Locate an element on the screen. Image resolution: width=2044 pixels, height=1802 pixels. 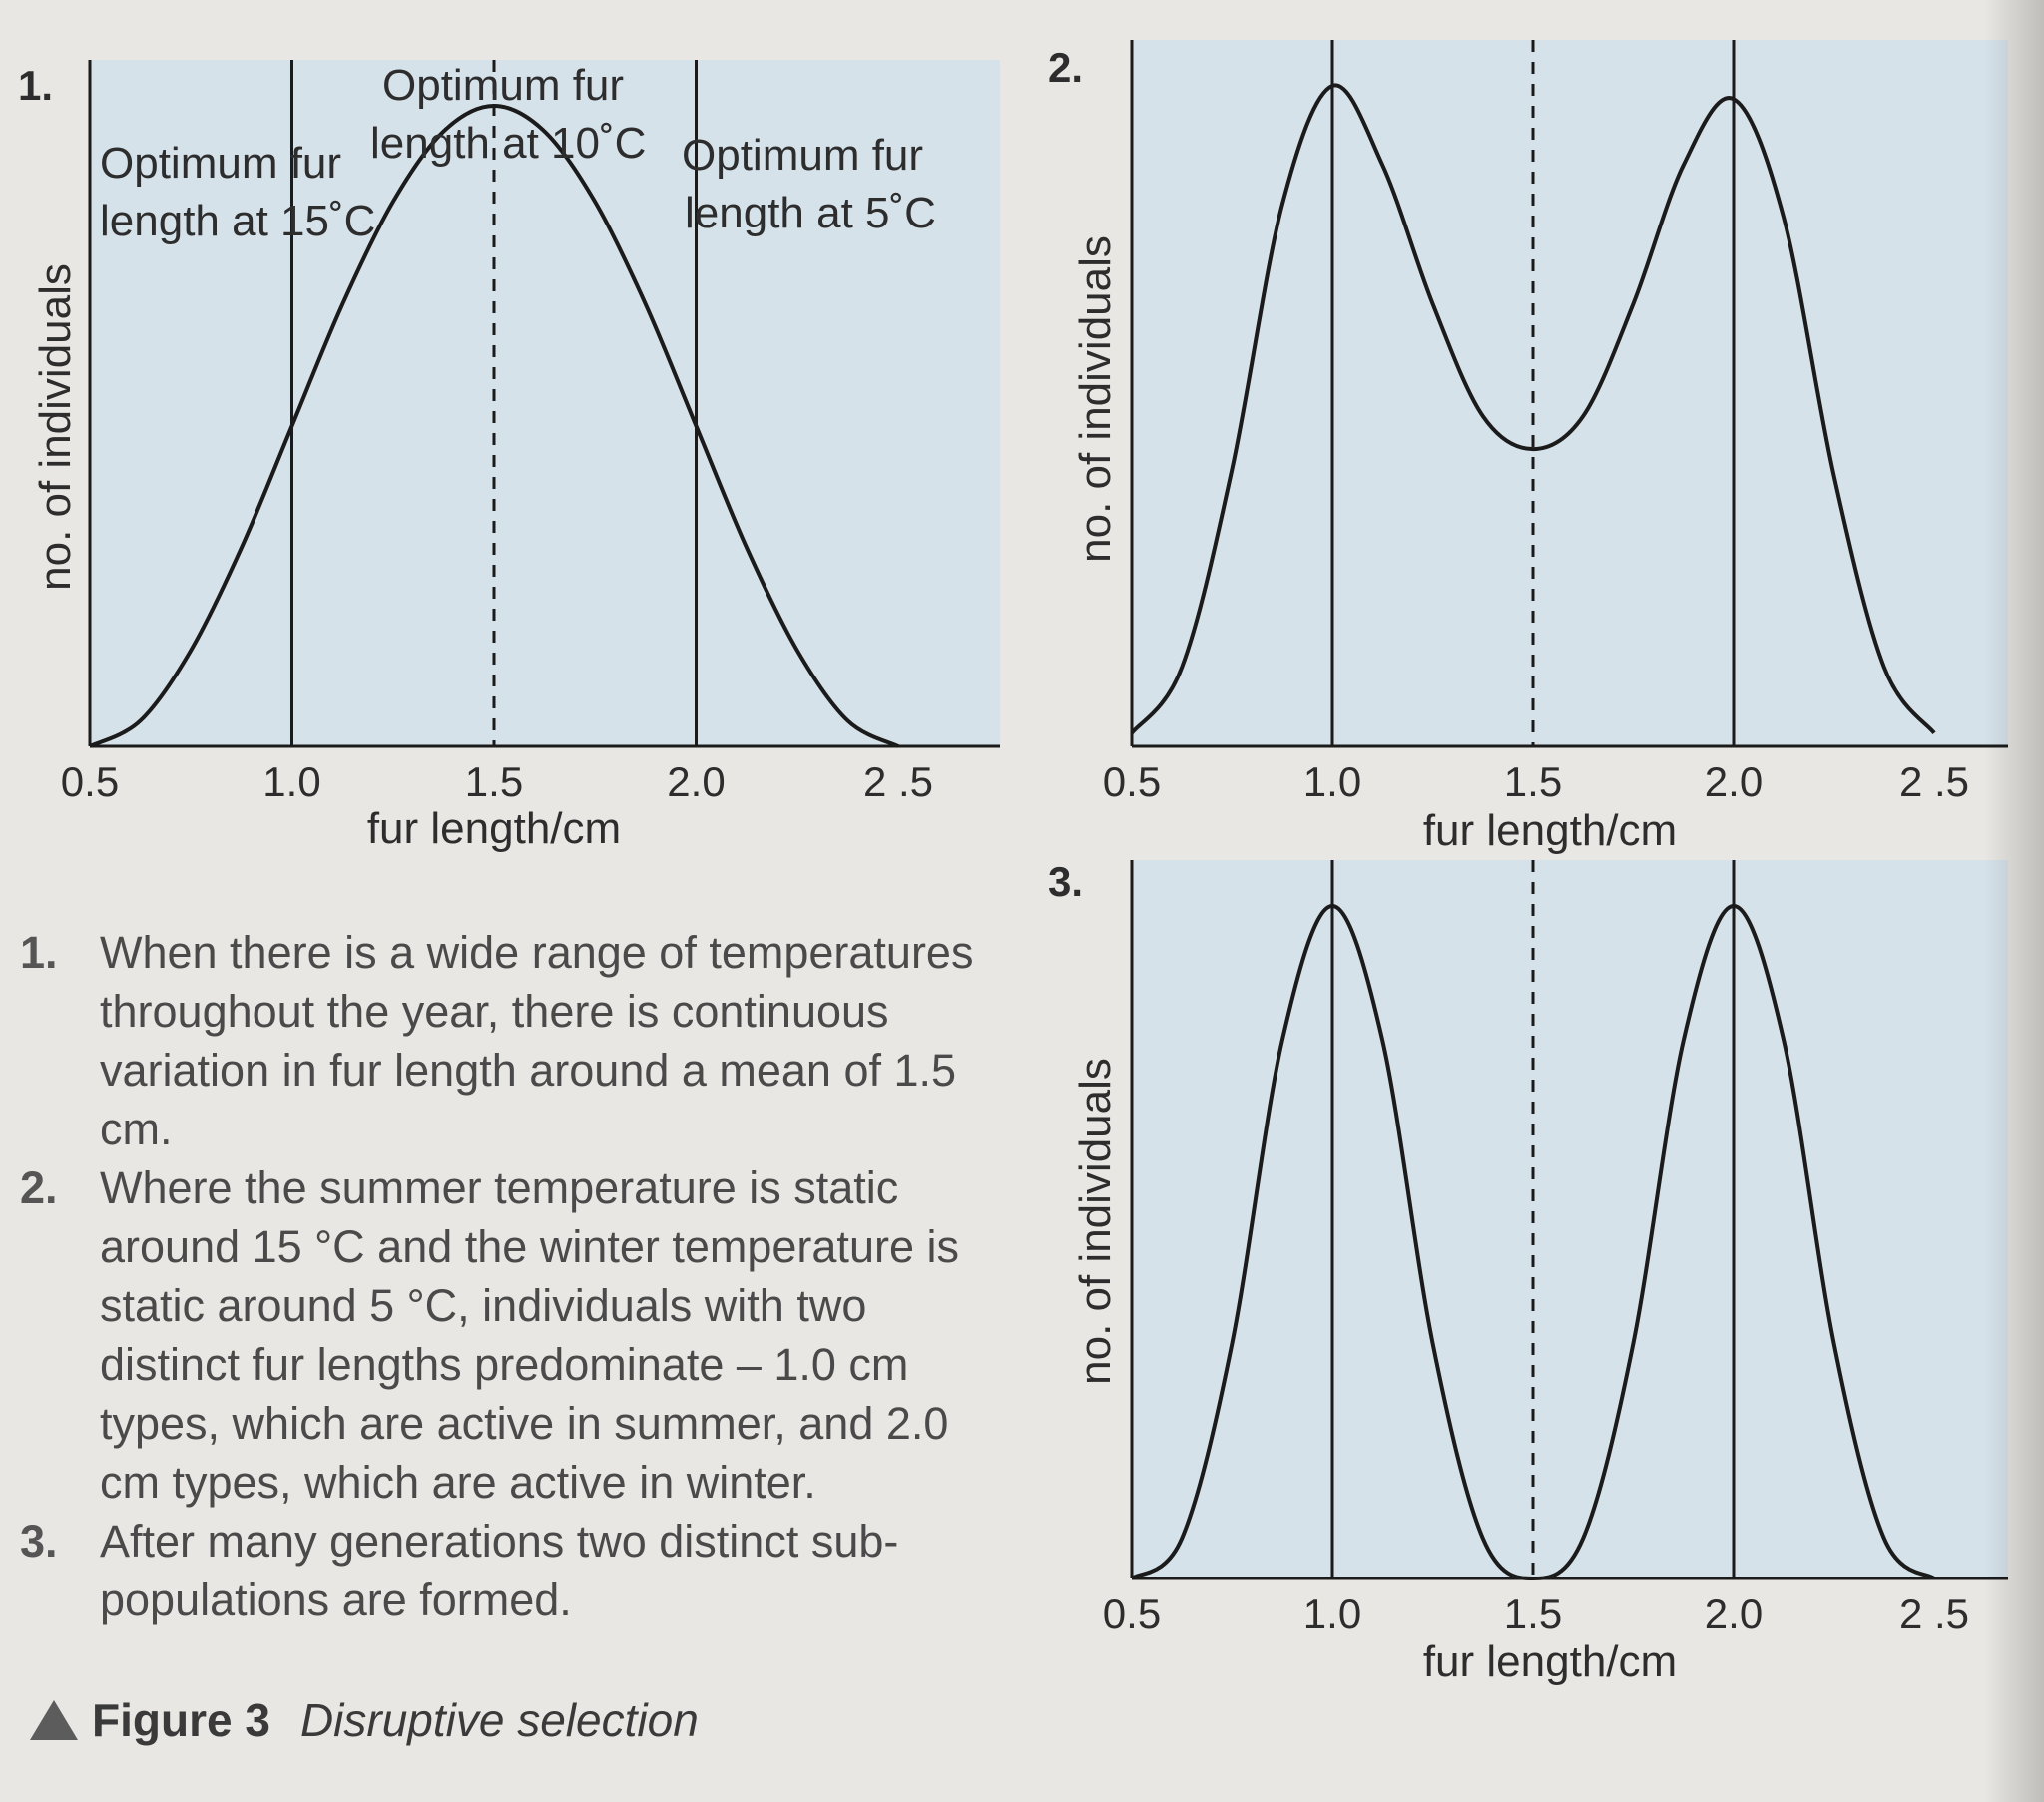
figure-caption: Figure 3 Disruptive selection is located at coordinates (364, 1720).